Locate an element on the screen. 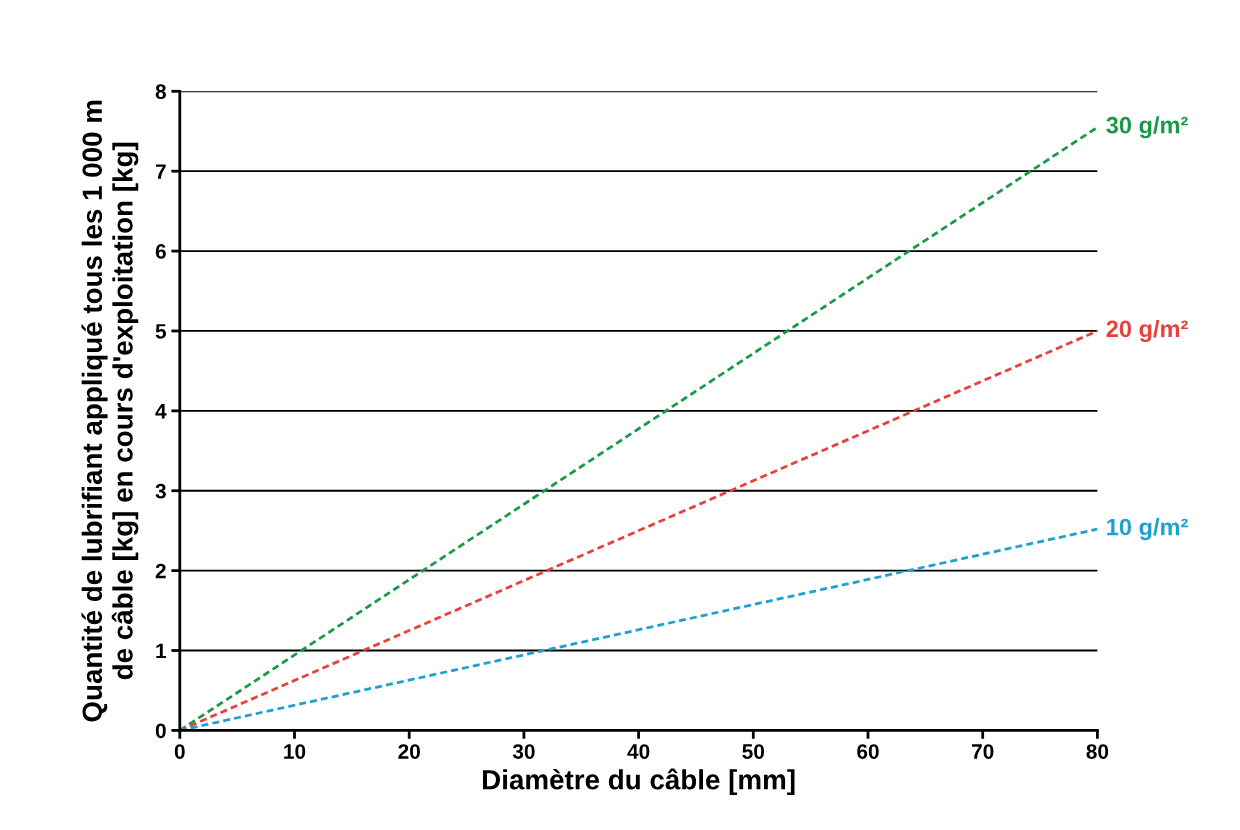  y-tick-label: 2 is located at coordinates (160, 571).